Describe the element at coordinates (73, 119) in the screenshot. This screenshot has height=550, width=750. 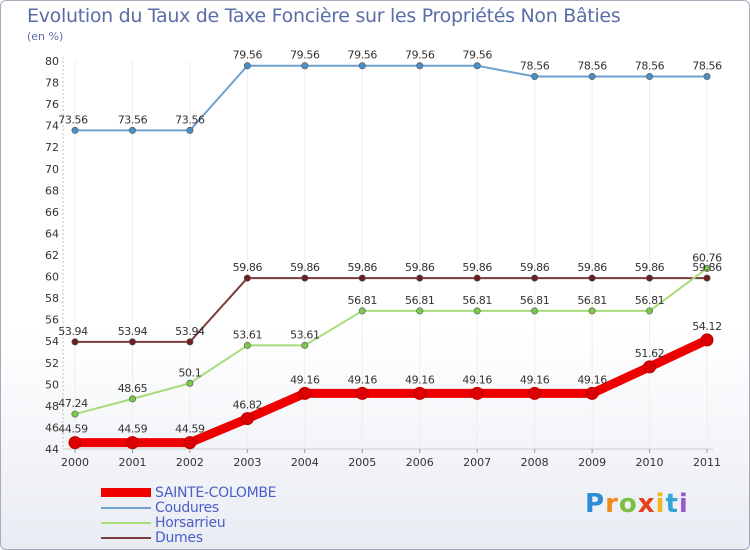
I see `data-label: 73.56` at that location.